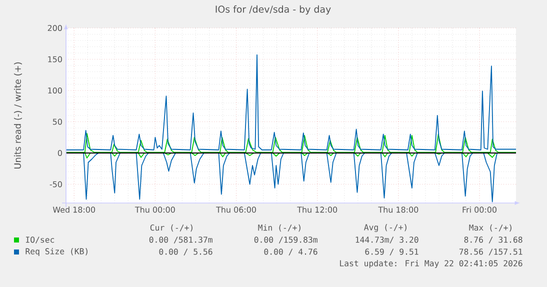  Describe the element at coordinates (18, 115) in the screenshot. I see `y-axis-title: Units read (-) / write (+)` at that location.